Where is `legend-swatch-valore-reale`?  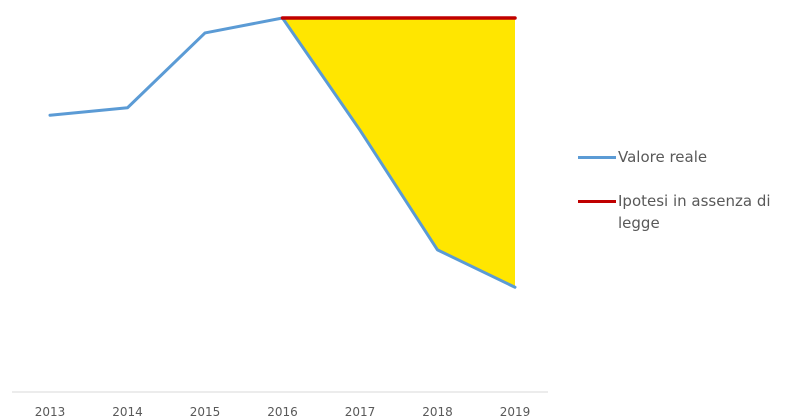
legend-swatch-valore-reale is located at coordinates (597, 157).